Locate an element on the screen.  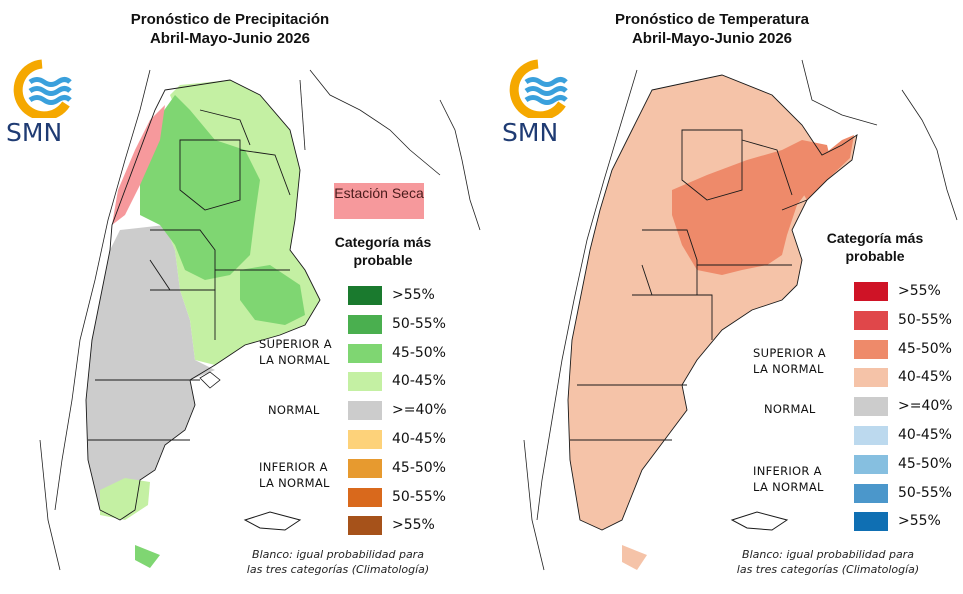
precip-superior-line2: LA NORMAL is located at coordinates (294, 360).